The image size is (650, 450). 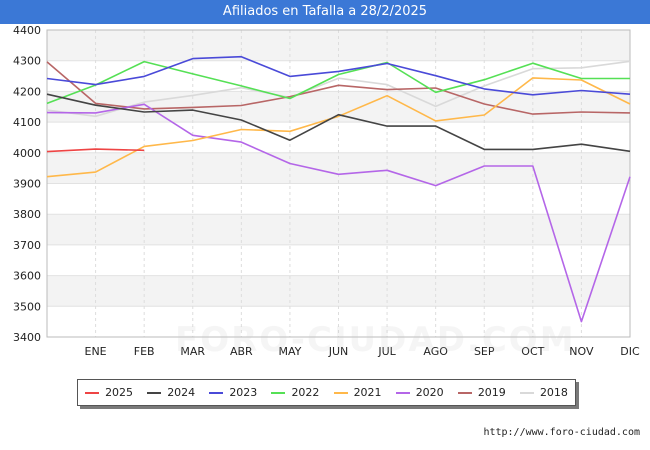 What do you see at coordinates (464, 392) in the screenshot?
I see `legend-swatch-2019` at bounding box center [464, 392].